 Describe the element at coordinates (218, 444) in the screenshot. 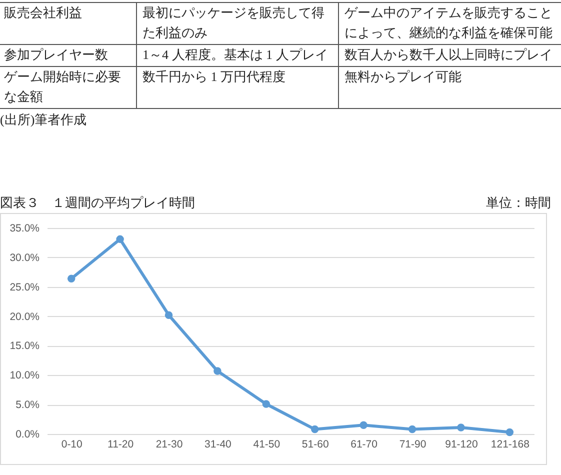

I see `x-tick-label: 31-40` at that location.